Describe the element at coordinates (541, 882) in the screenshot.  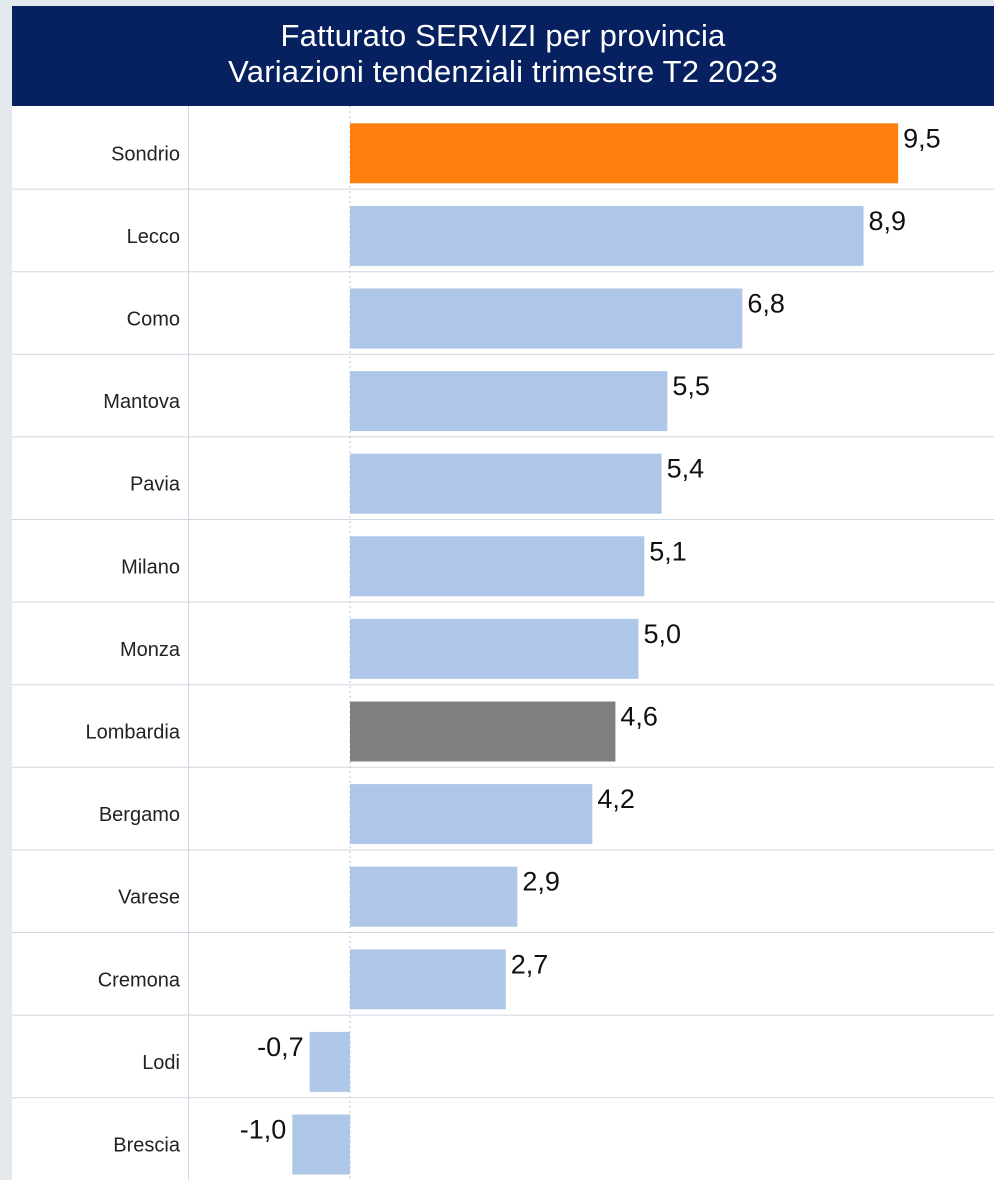
I see `value-label-varese: 2,9` at that location.